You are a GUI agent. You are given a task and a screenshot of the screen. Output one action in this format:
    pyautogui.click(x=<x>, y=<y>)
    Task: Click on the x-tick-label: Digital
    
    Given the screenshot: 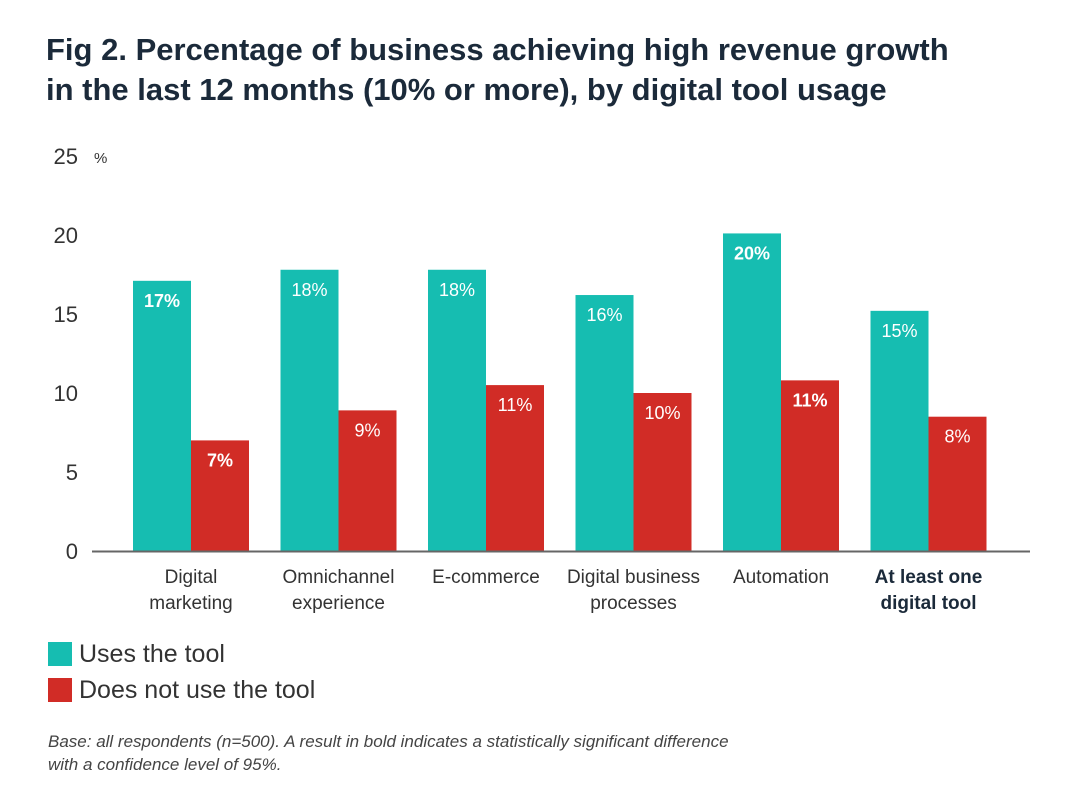 What is the action you would take?
    pyautogui.click(x=191, y=577)
    